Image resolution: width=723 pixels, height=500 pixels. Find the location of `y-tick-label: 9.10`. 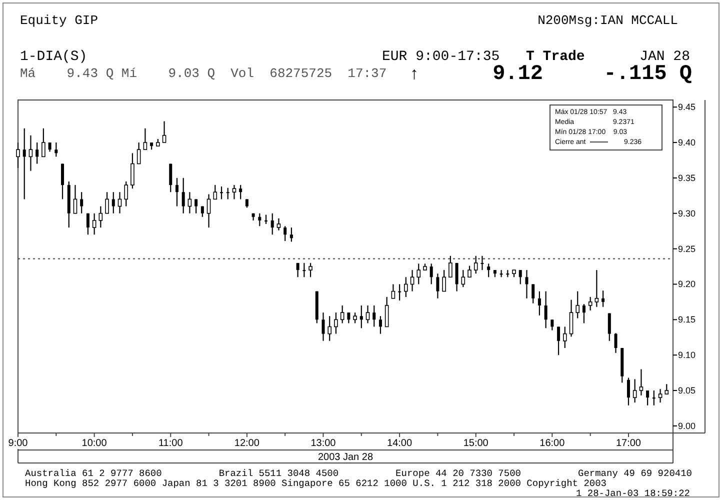

y-tick-label: 9.10 is located at coordinates (687, 355).